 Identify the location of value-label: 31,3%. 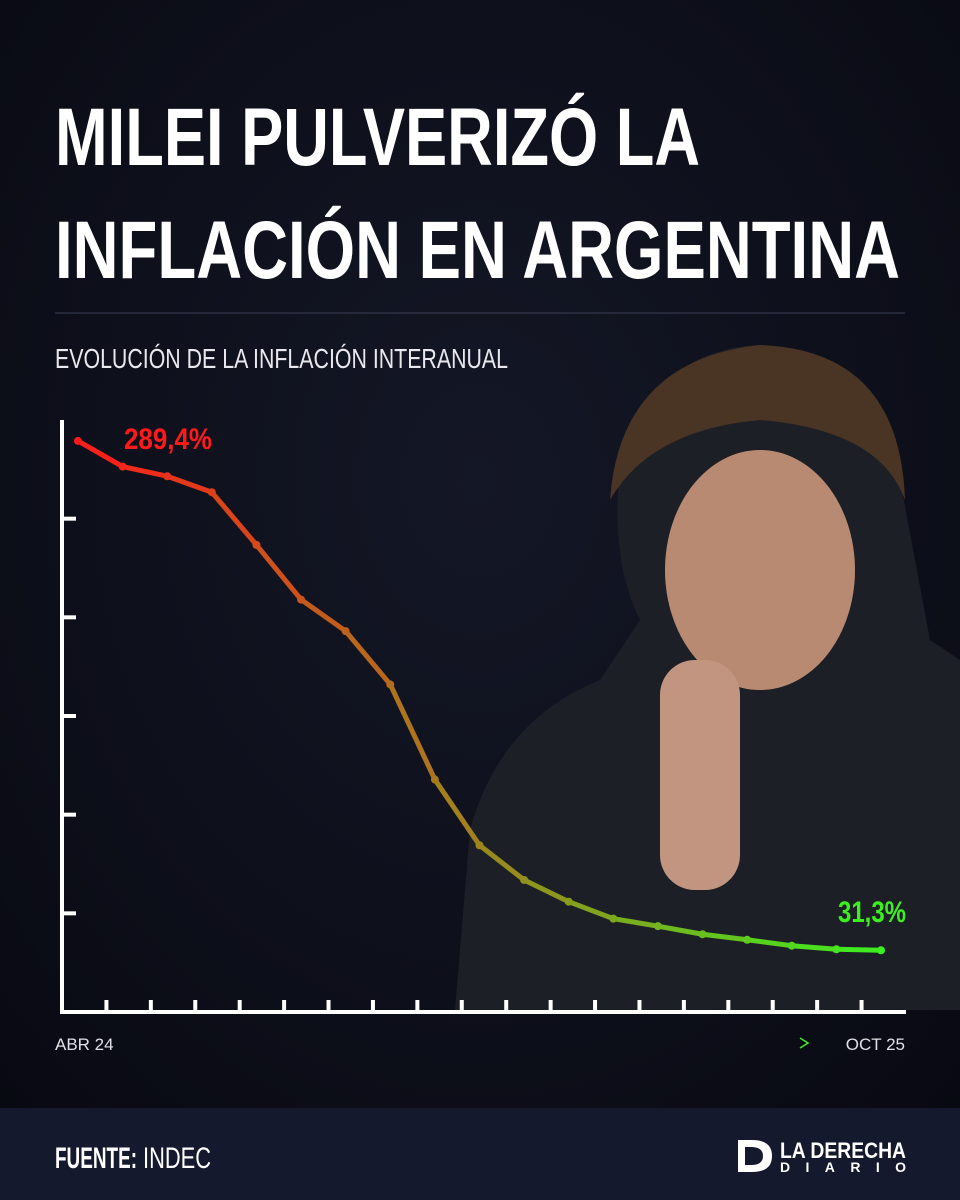
(872, 912).